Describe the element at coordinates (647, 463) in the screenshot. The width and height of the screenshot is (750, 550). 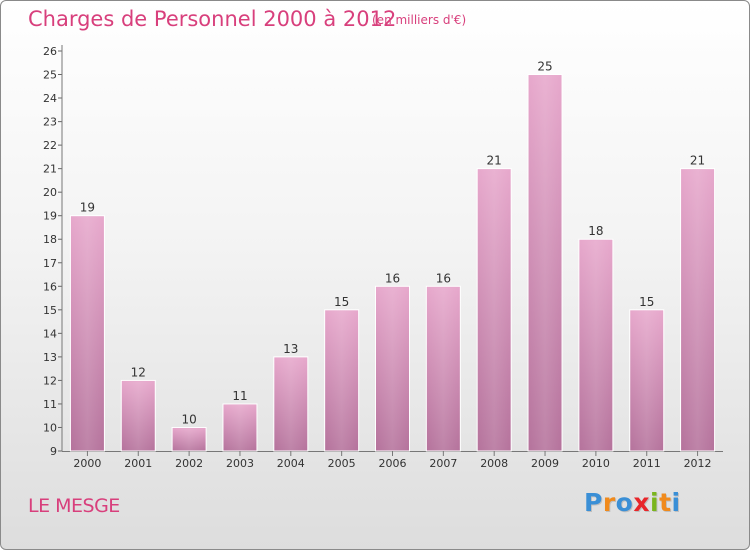
I see `x-tick-label: 2011` at that location.